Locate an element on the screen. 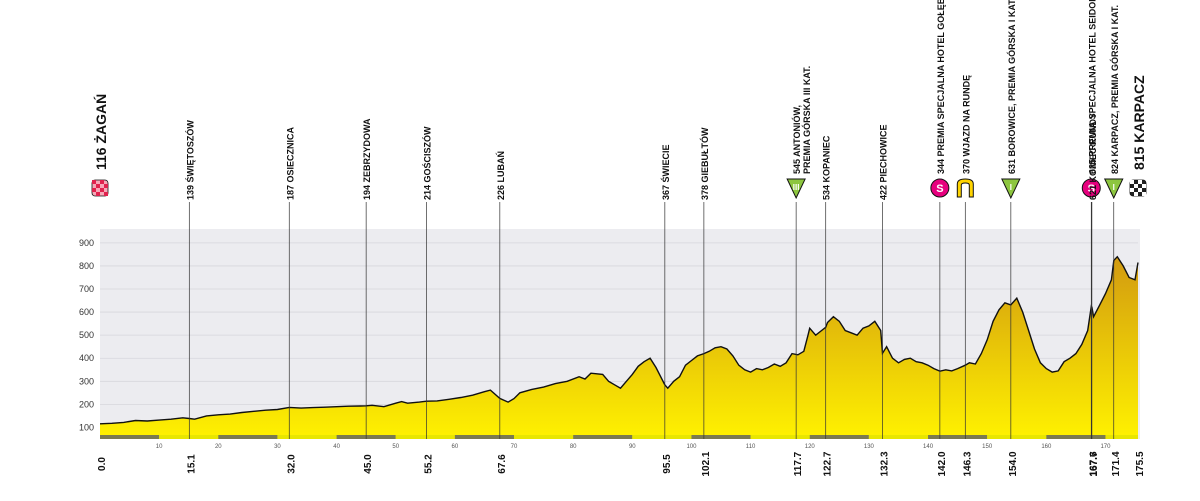  y-tick-label: 700 is located at coordinates (86, 289).